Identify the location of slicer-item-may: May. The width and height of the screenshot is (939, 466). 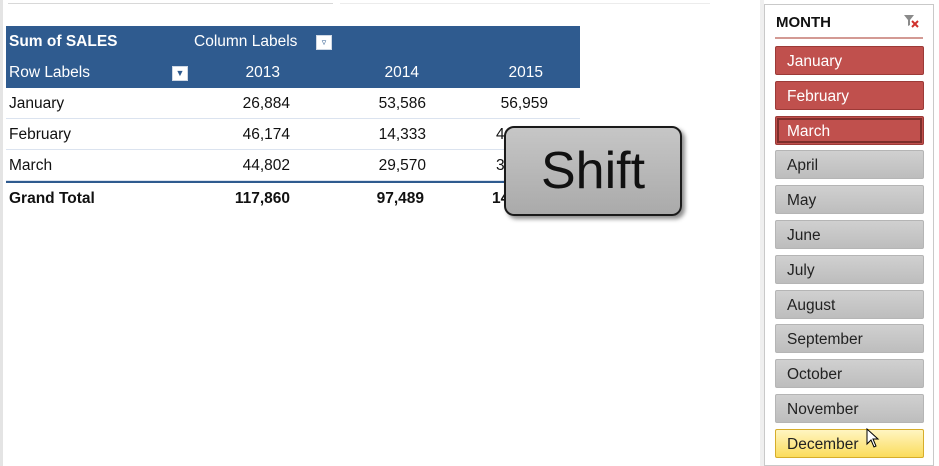
(849, 200).